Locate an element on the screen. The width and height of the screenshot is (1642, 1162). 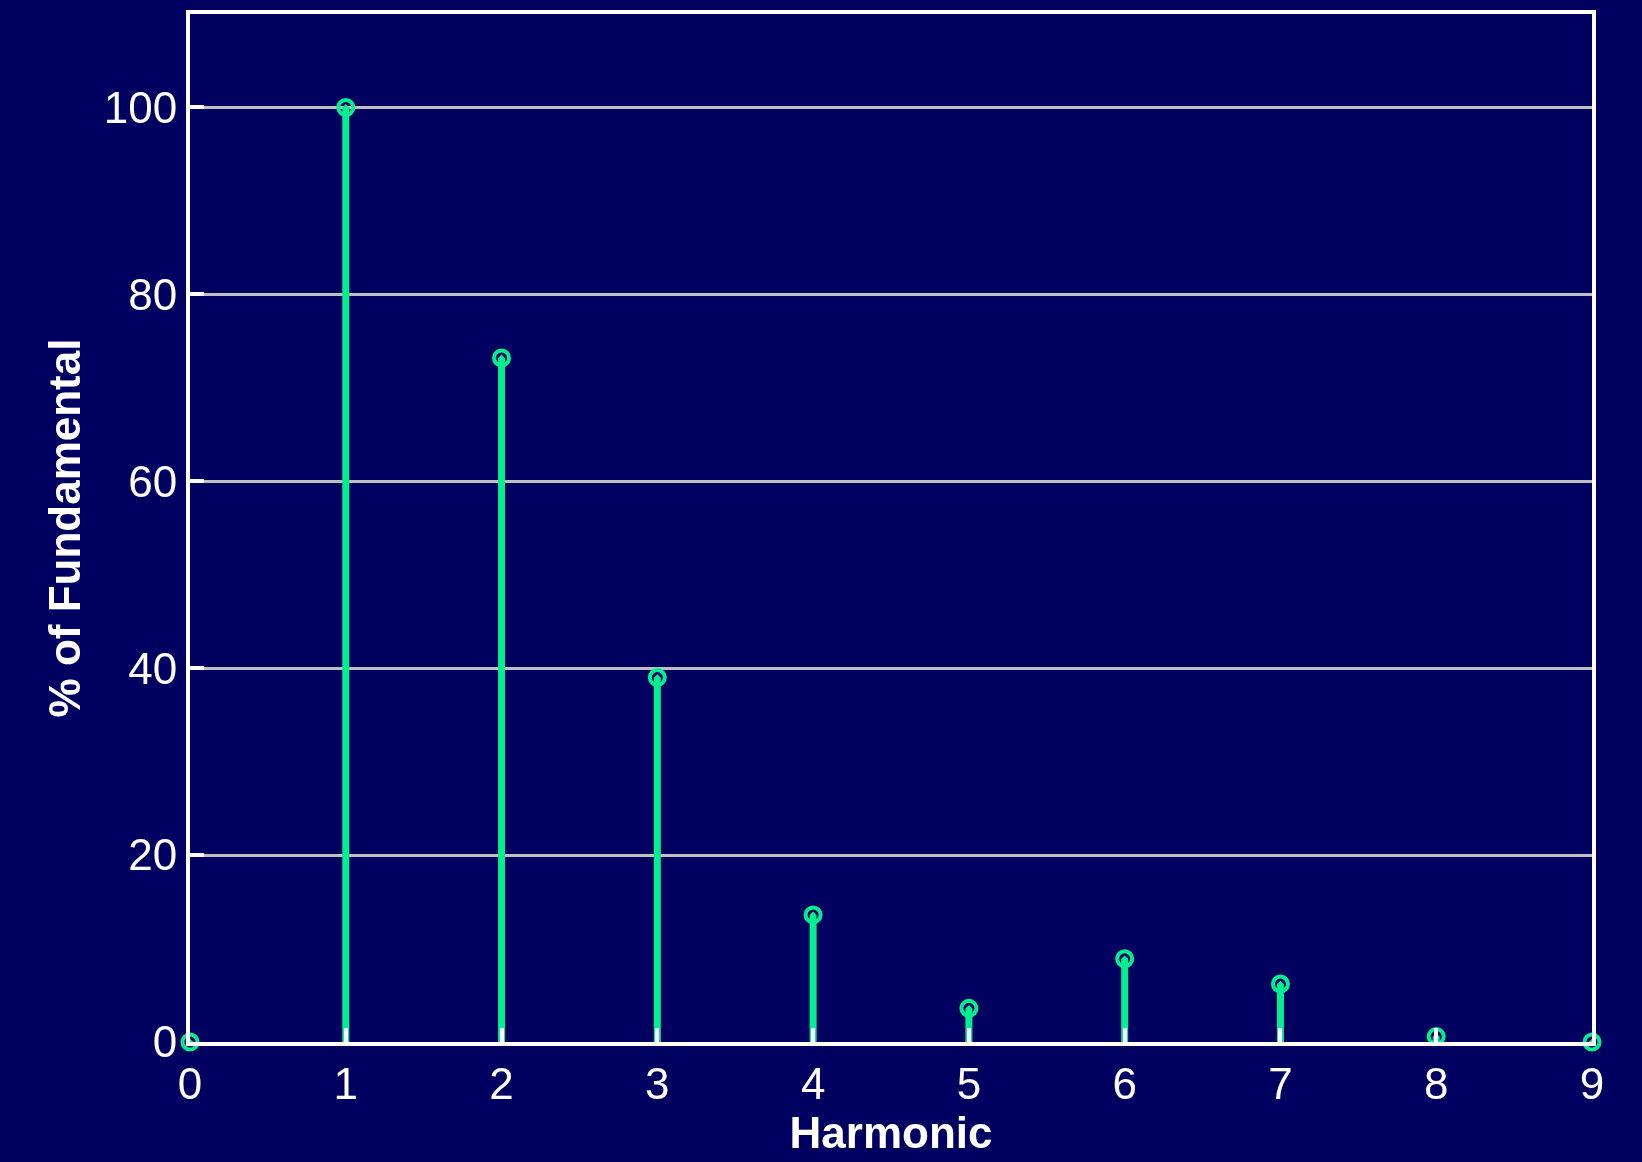
x-tick-label: 9 is located at coordinates (1592, 1083).